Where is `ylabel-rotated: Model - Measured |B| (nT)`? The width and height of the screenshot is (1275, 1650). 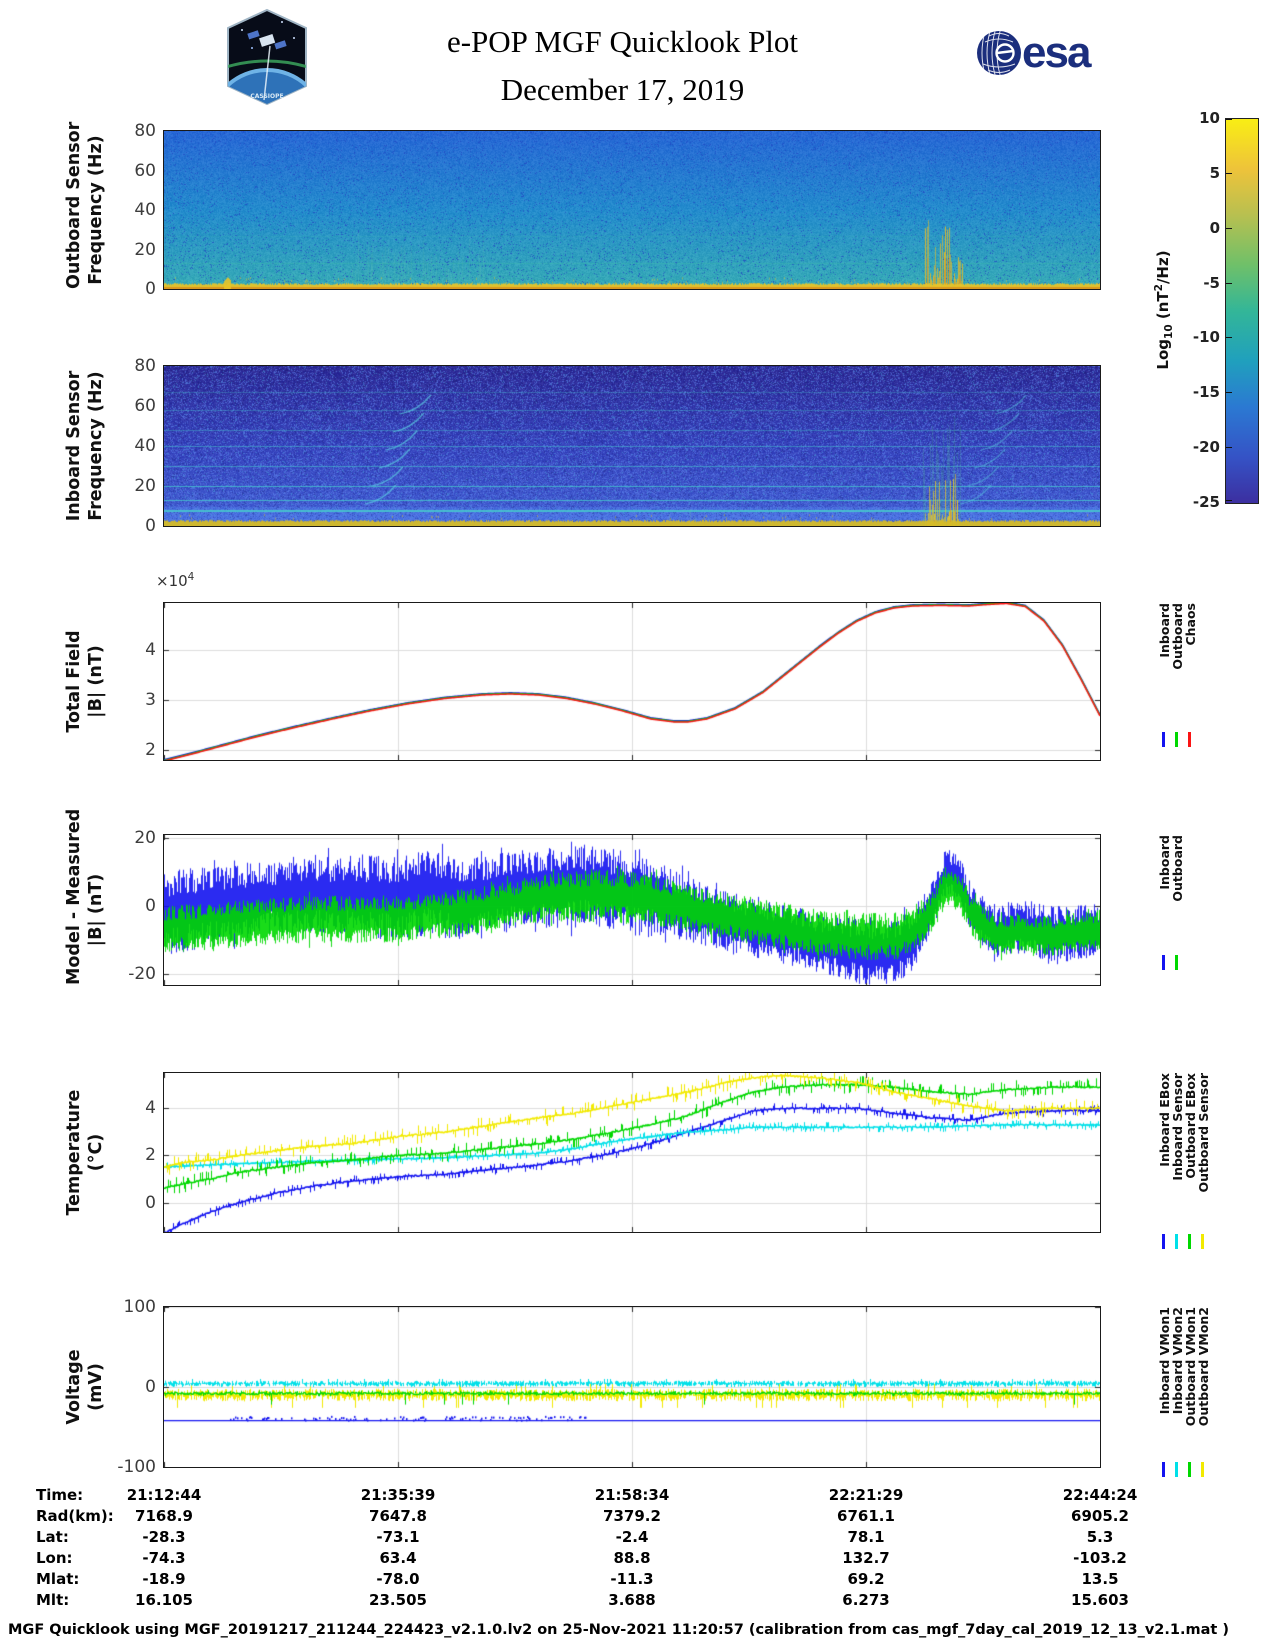
ylabel-rotated: Model - Measured |B| (nT) is located at coordinates (85, 897).